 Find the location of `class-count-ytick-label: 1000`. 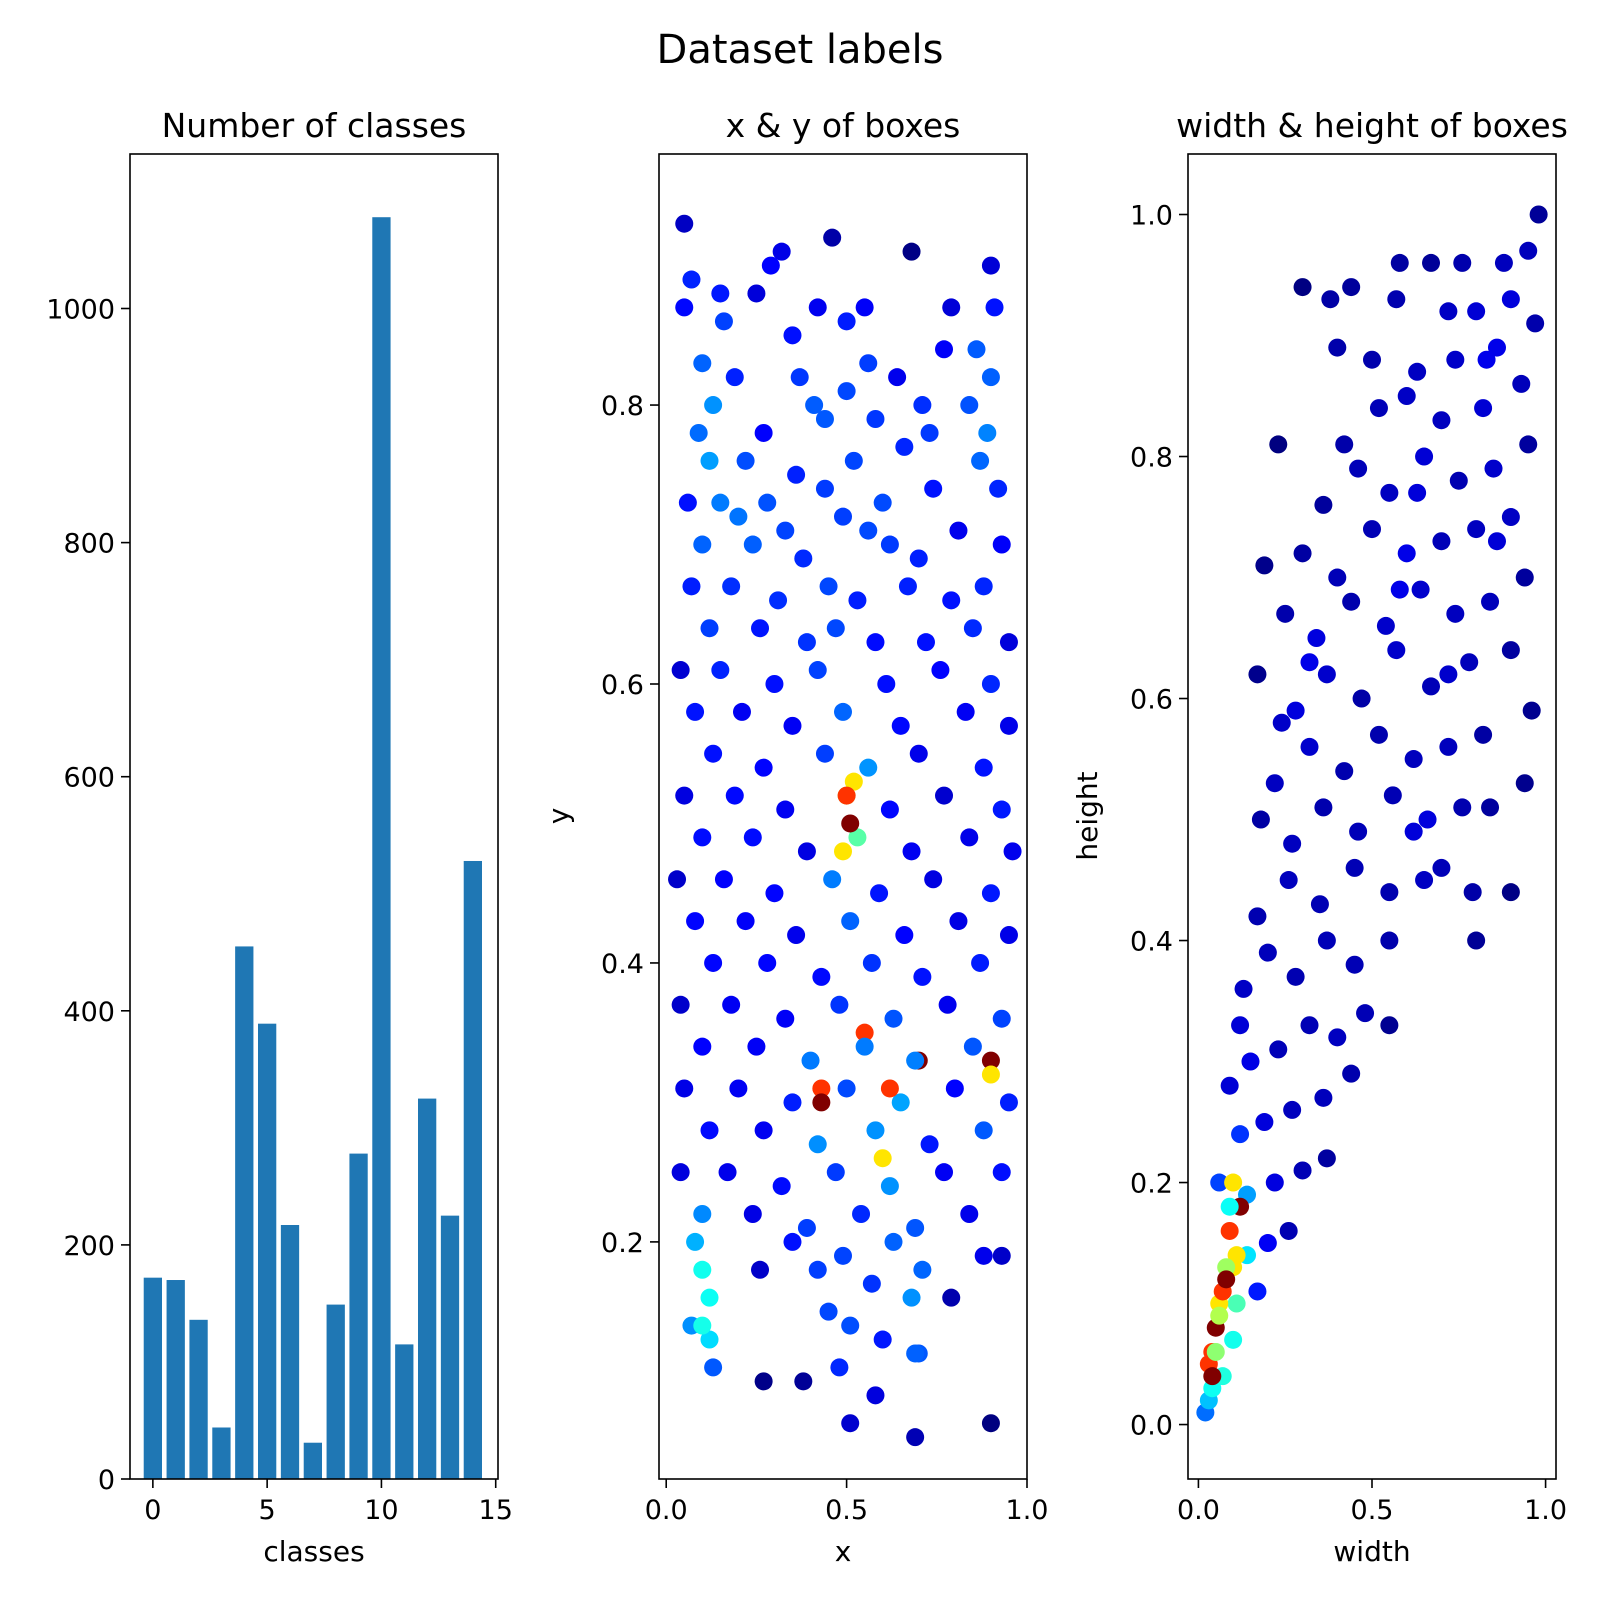

class-count-ytick-label: 1000 is located at coordinates (80, 310).